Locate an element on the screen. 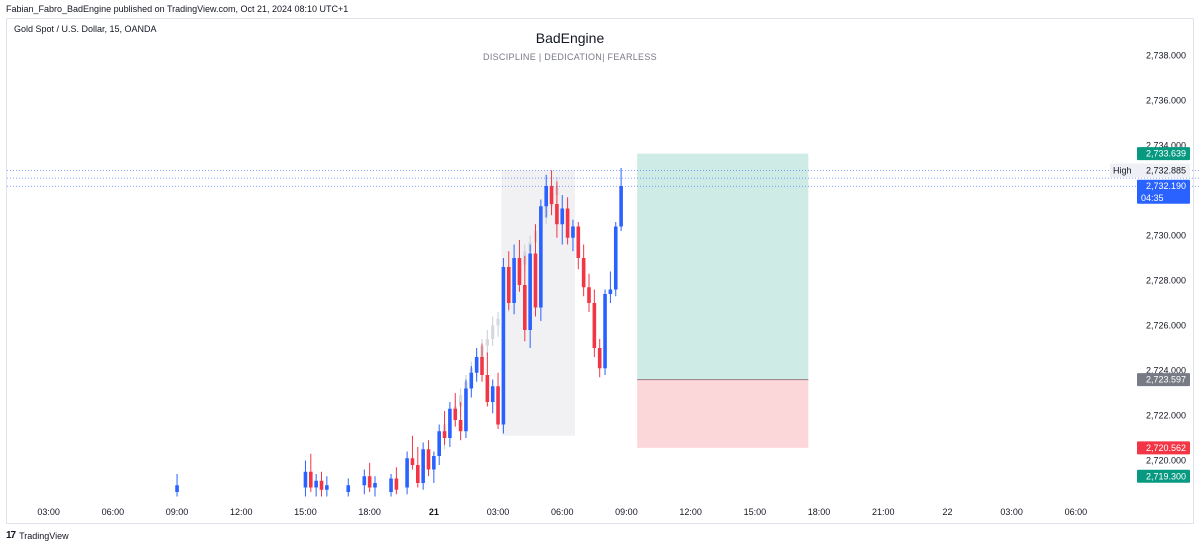 This screenshot has height=548, width=1200. stop-price-label: 2,720.562 is located at coordinates (1166, 448).